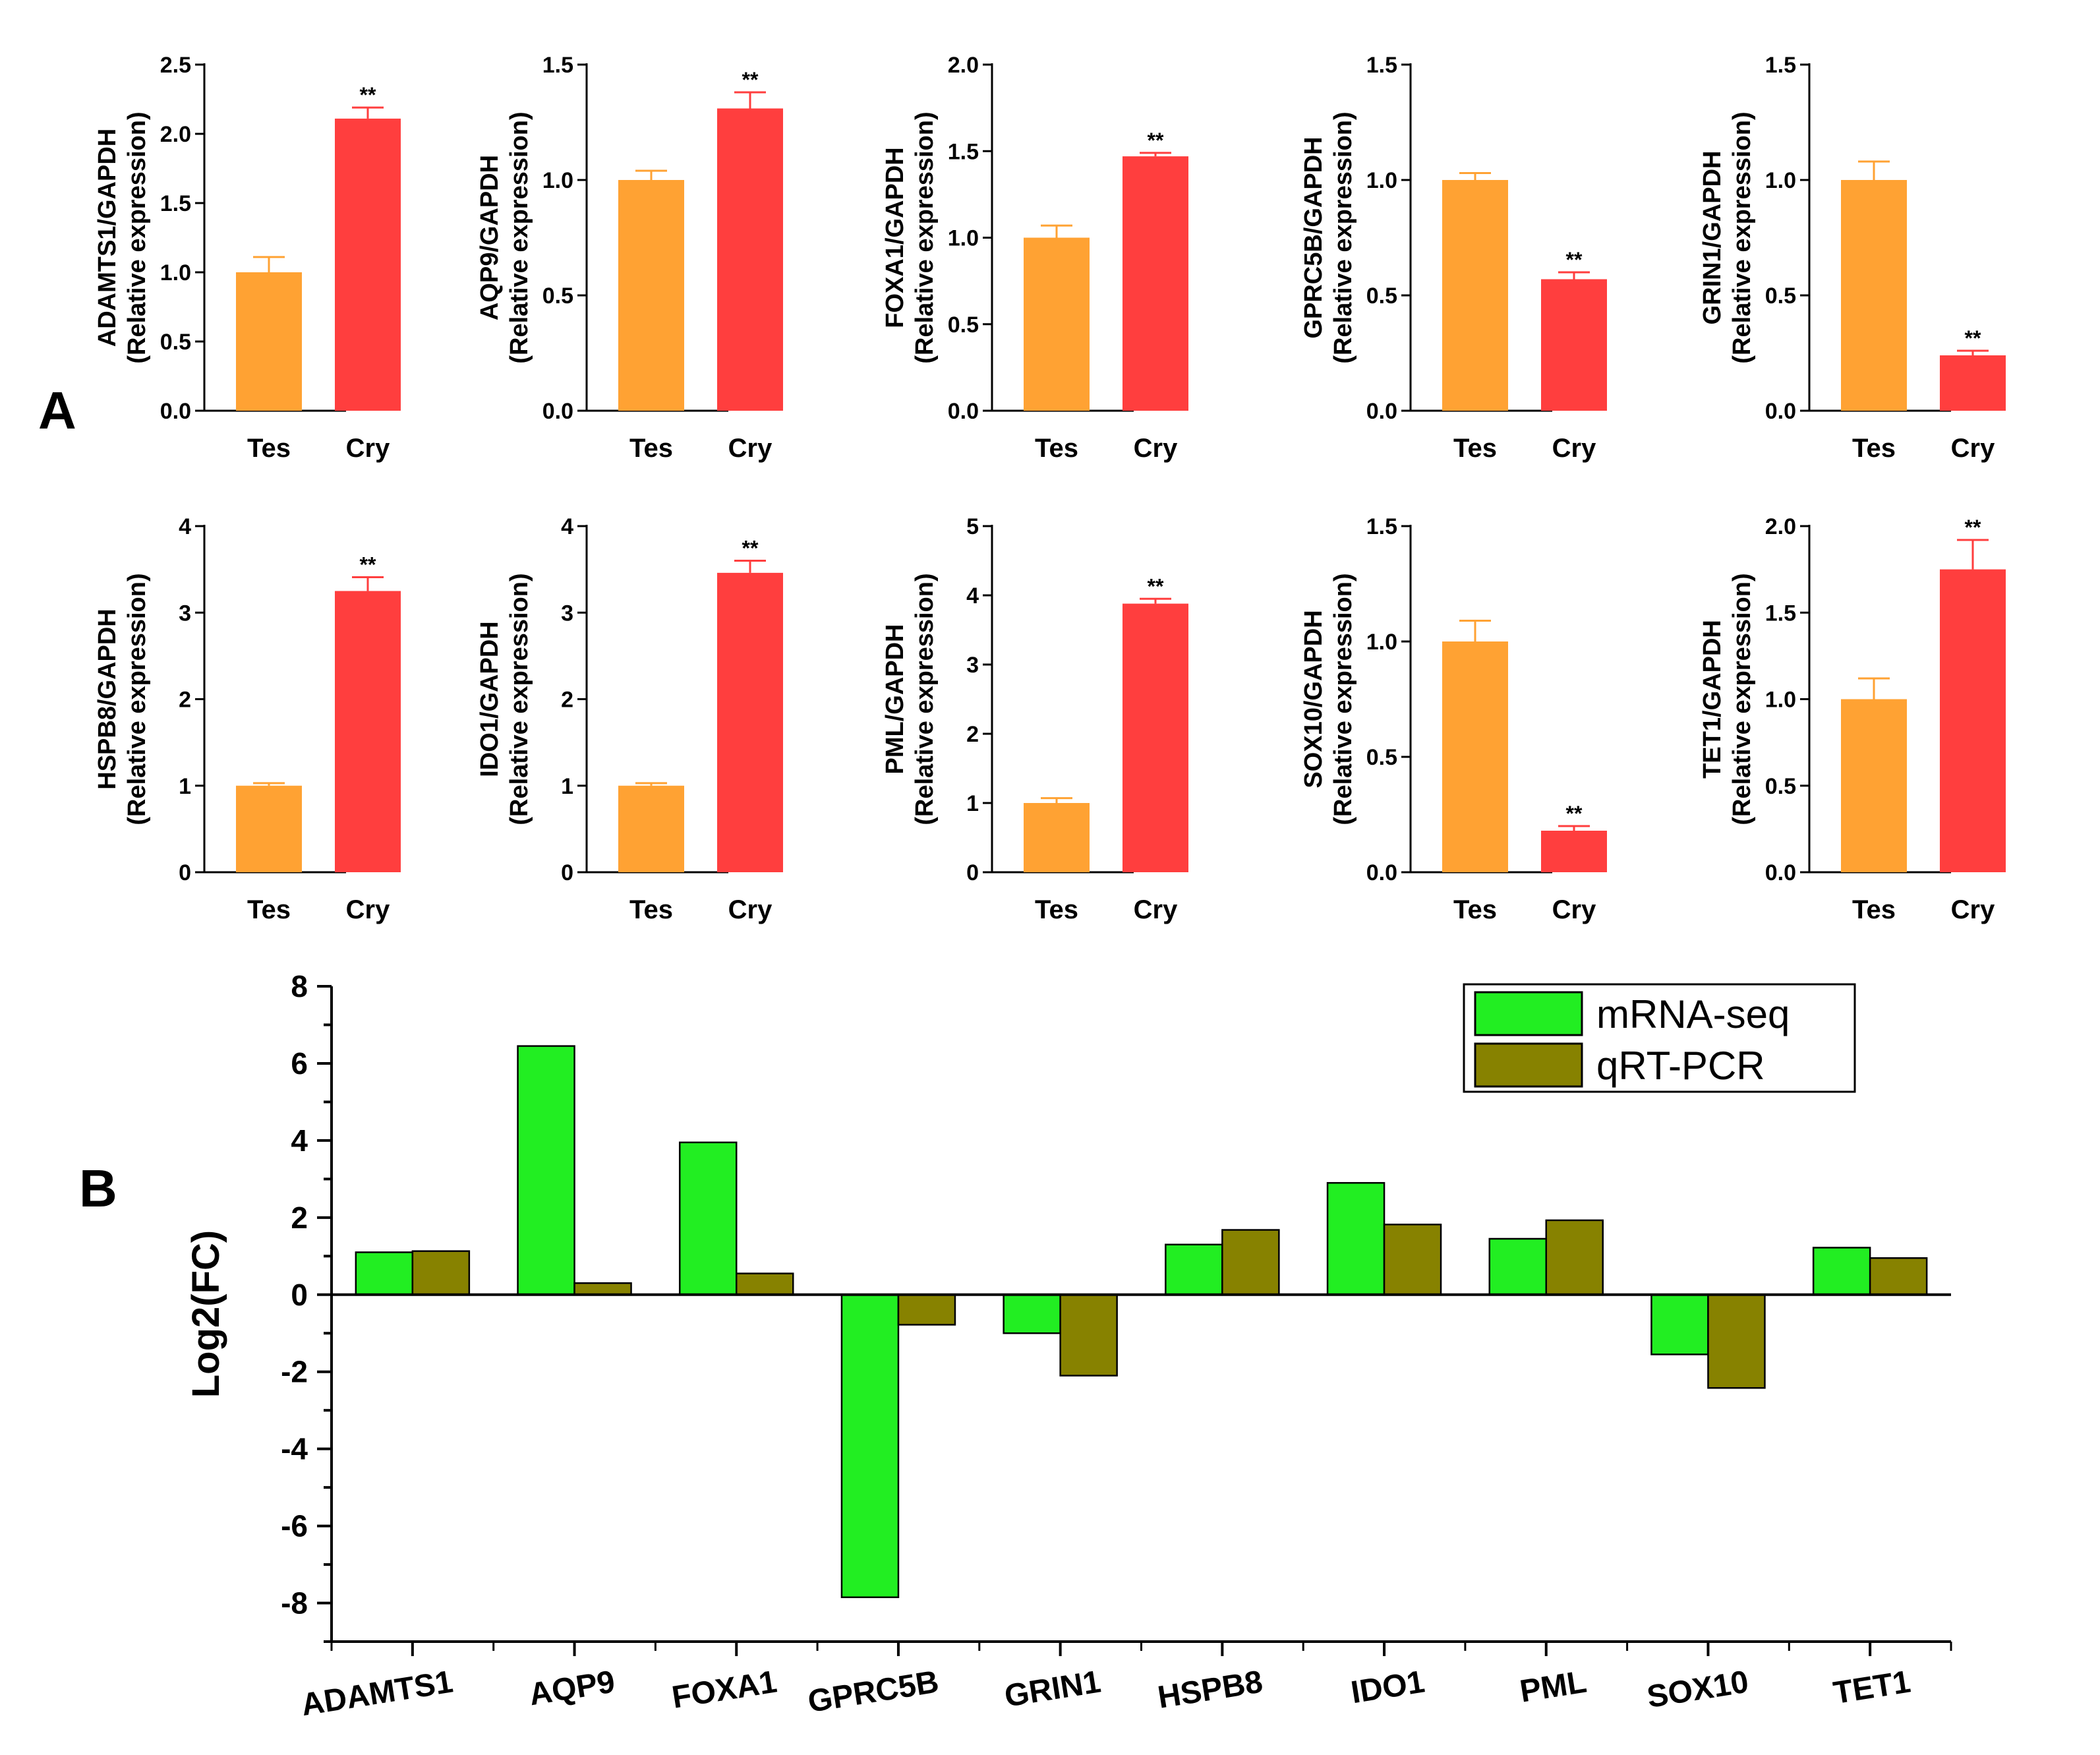 This screenshot has width=2100, height=1755. I want to click on bar-mrna-seq-grin1, so click(1032, 1314).